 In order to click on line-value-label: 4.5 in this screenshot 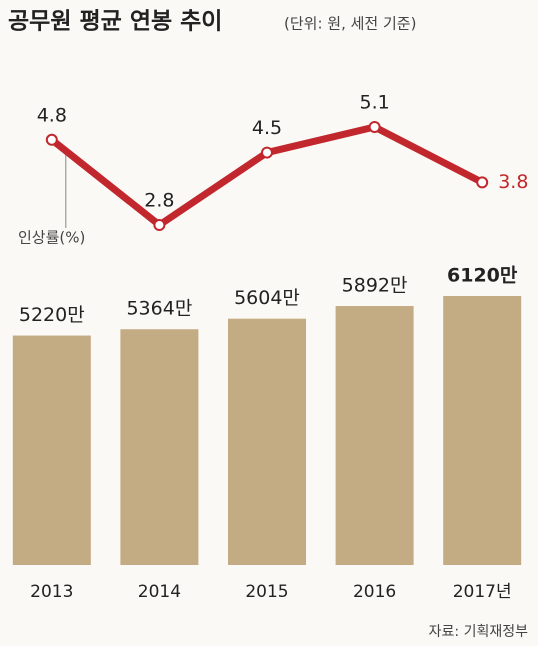, I will do `click(267, 128)`.